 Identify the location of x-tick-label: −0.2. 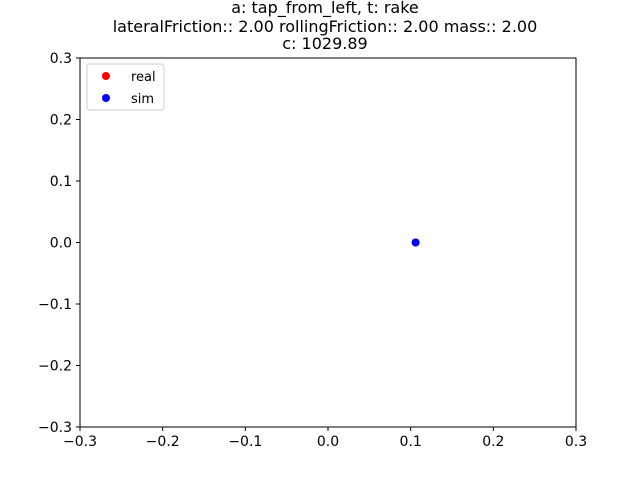
(163, 442).